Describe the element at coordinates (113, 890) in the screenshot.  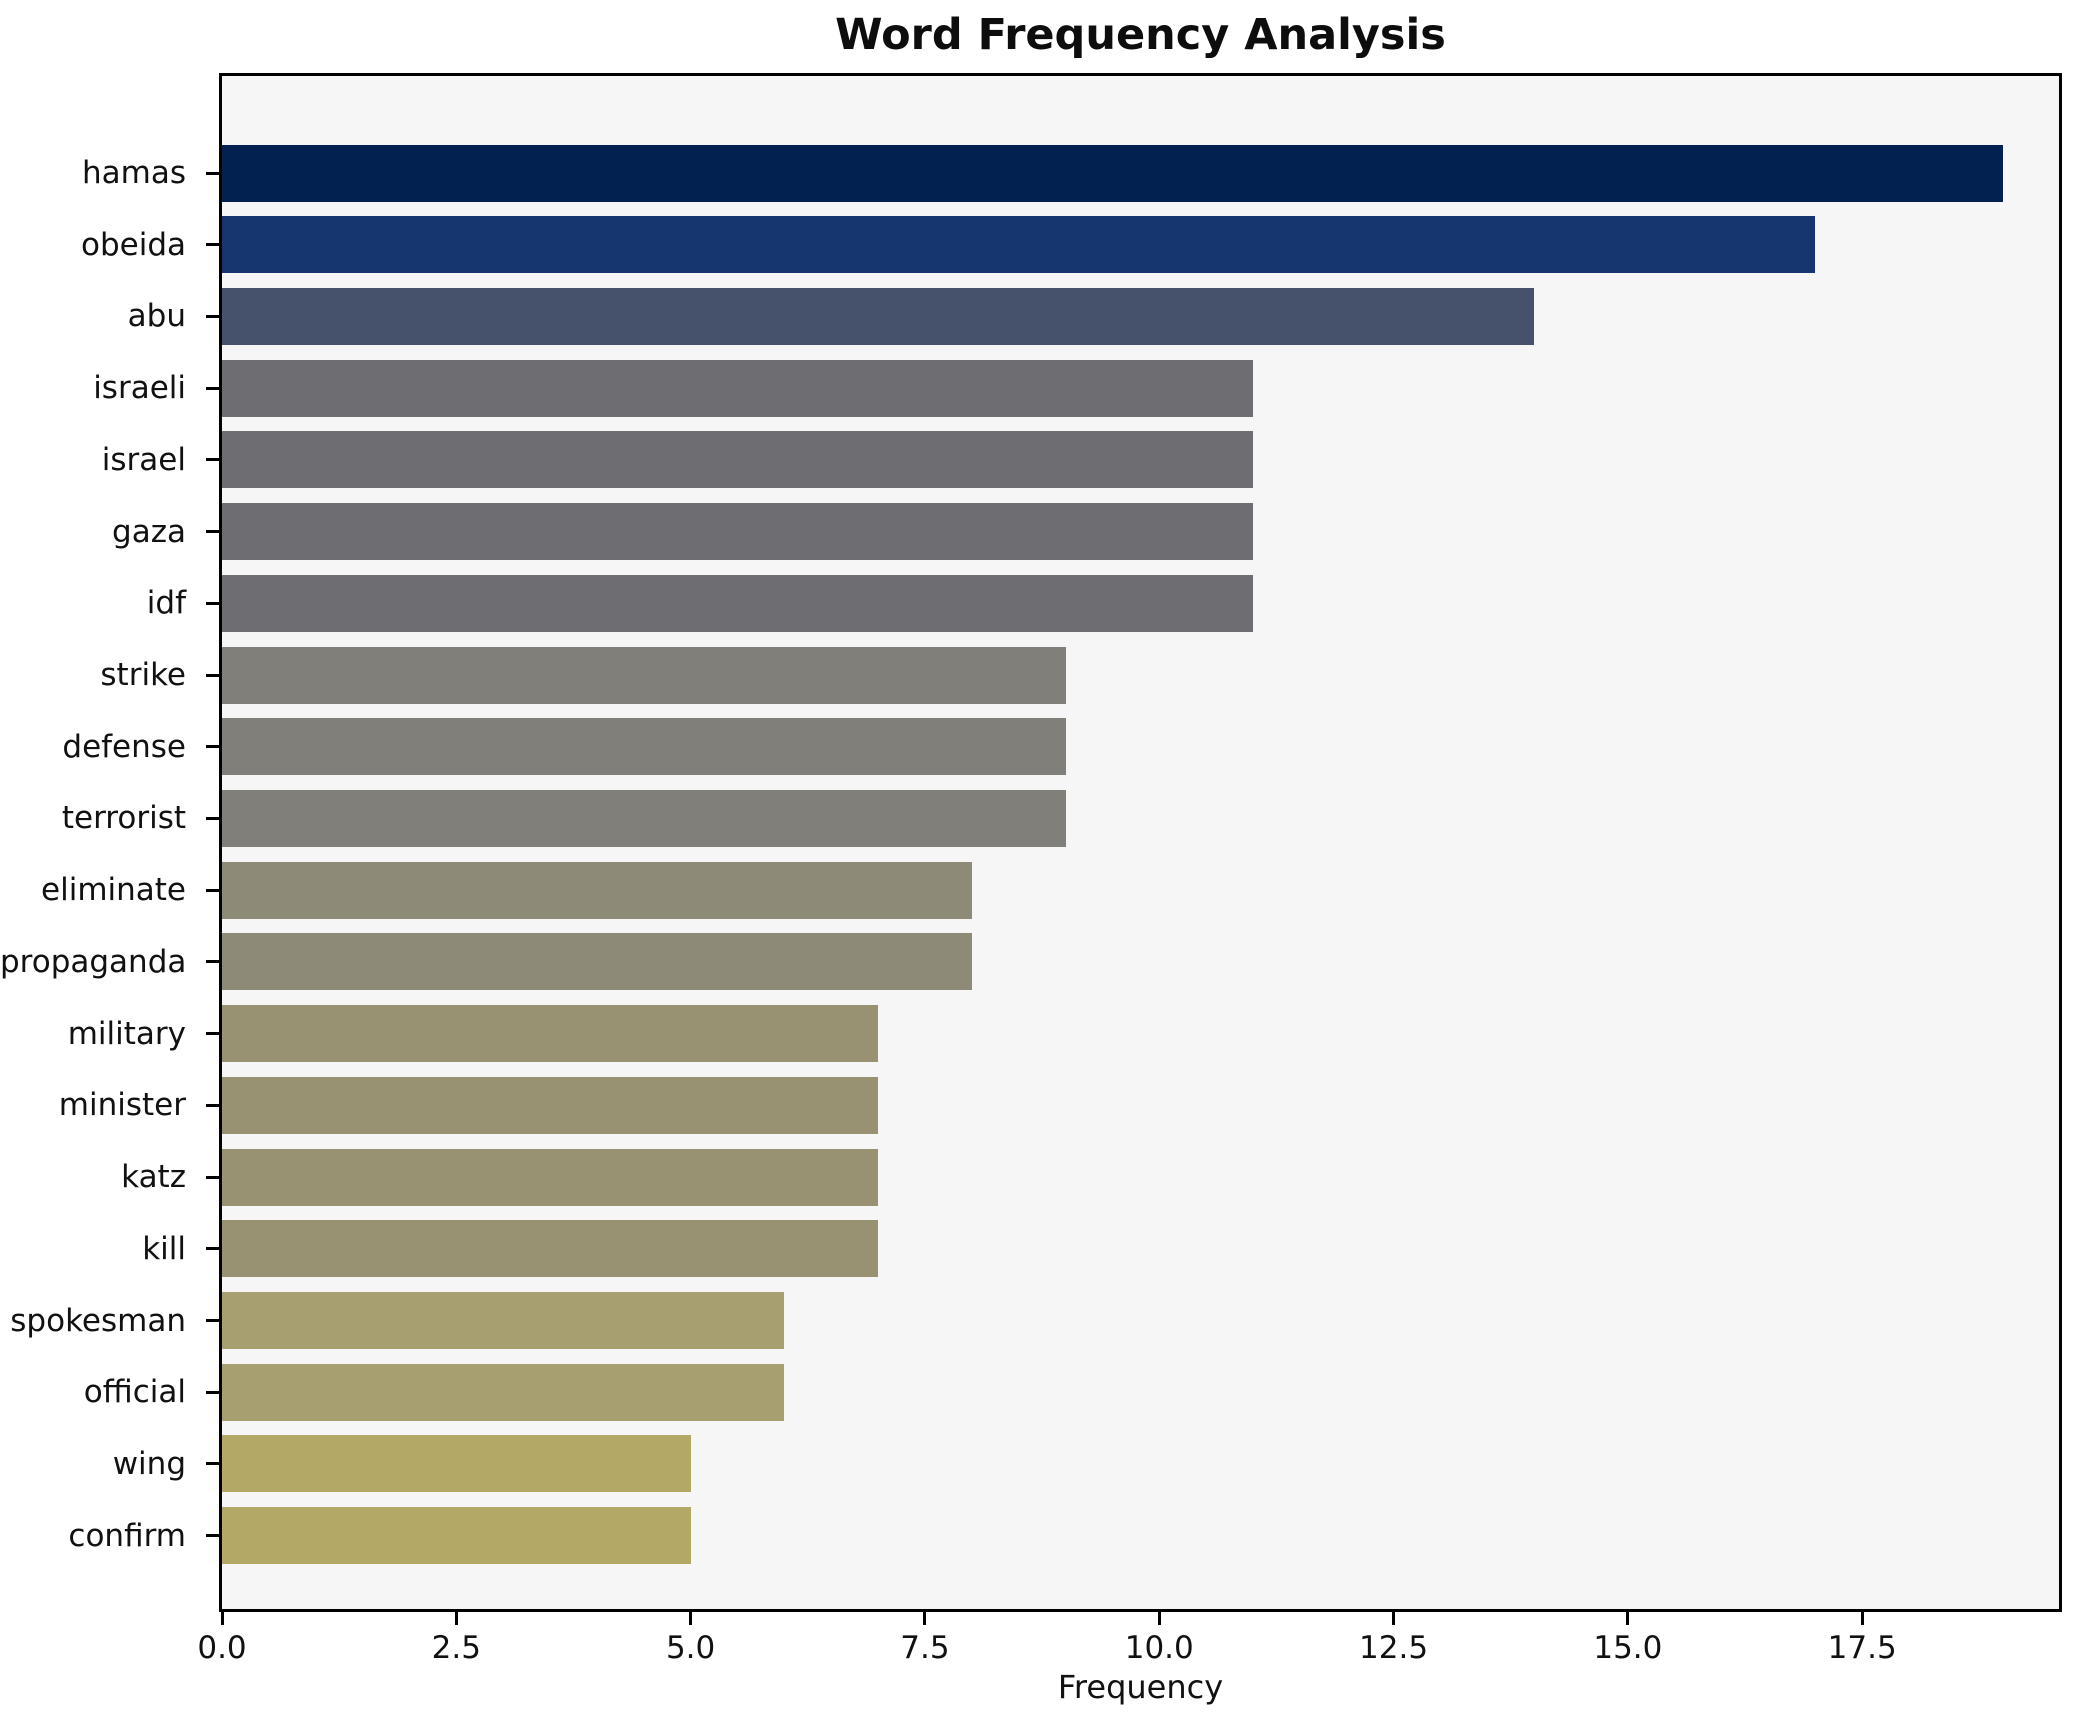
I see `y-tick-label: eliminate` at that location.